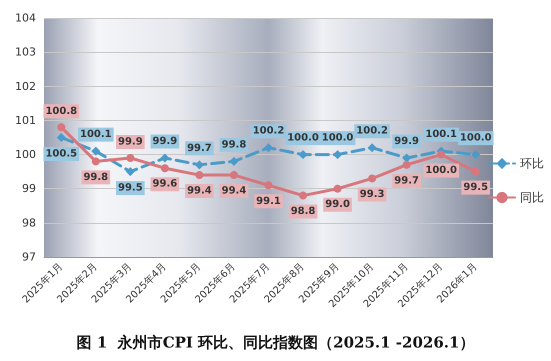  What do you see at coordinates (25, 86) in the screenshot?
I see `y-tick-label: 102` at bounding box center [25, 86].